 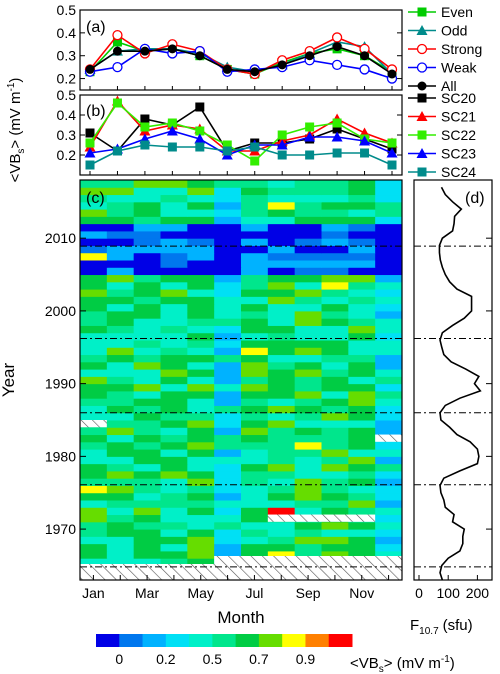 What do you see at coordinates (201, 593) in the screenshot?
I see `month-tick-label: May` at bounding box center [201, 593].